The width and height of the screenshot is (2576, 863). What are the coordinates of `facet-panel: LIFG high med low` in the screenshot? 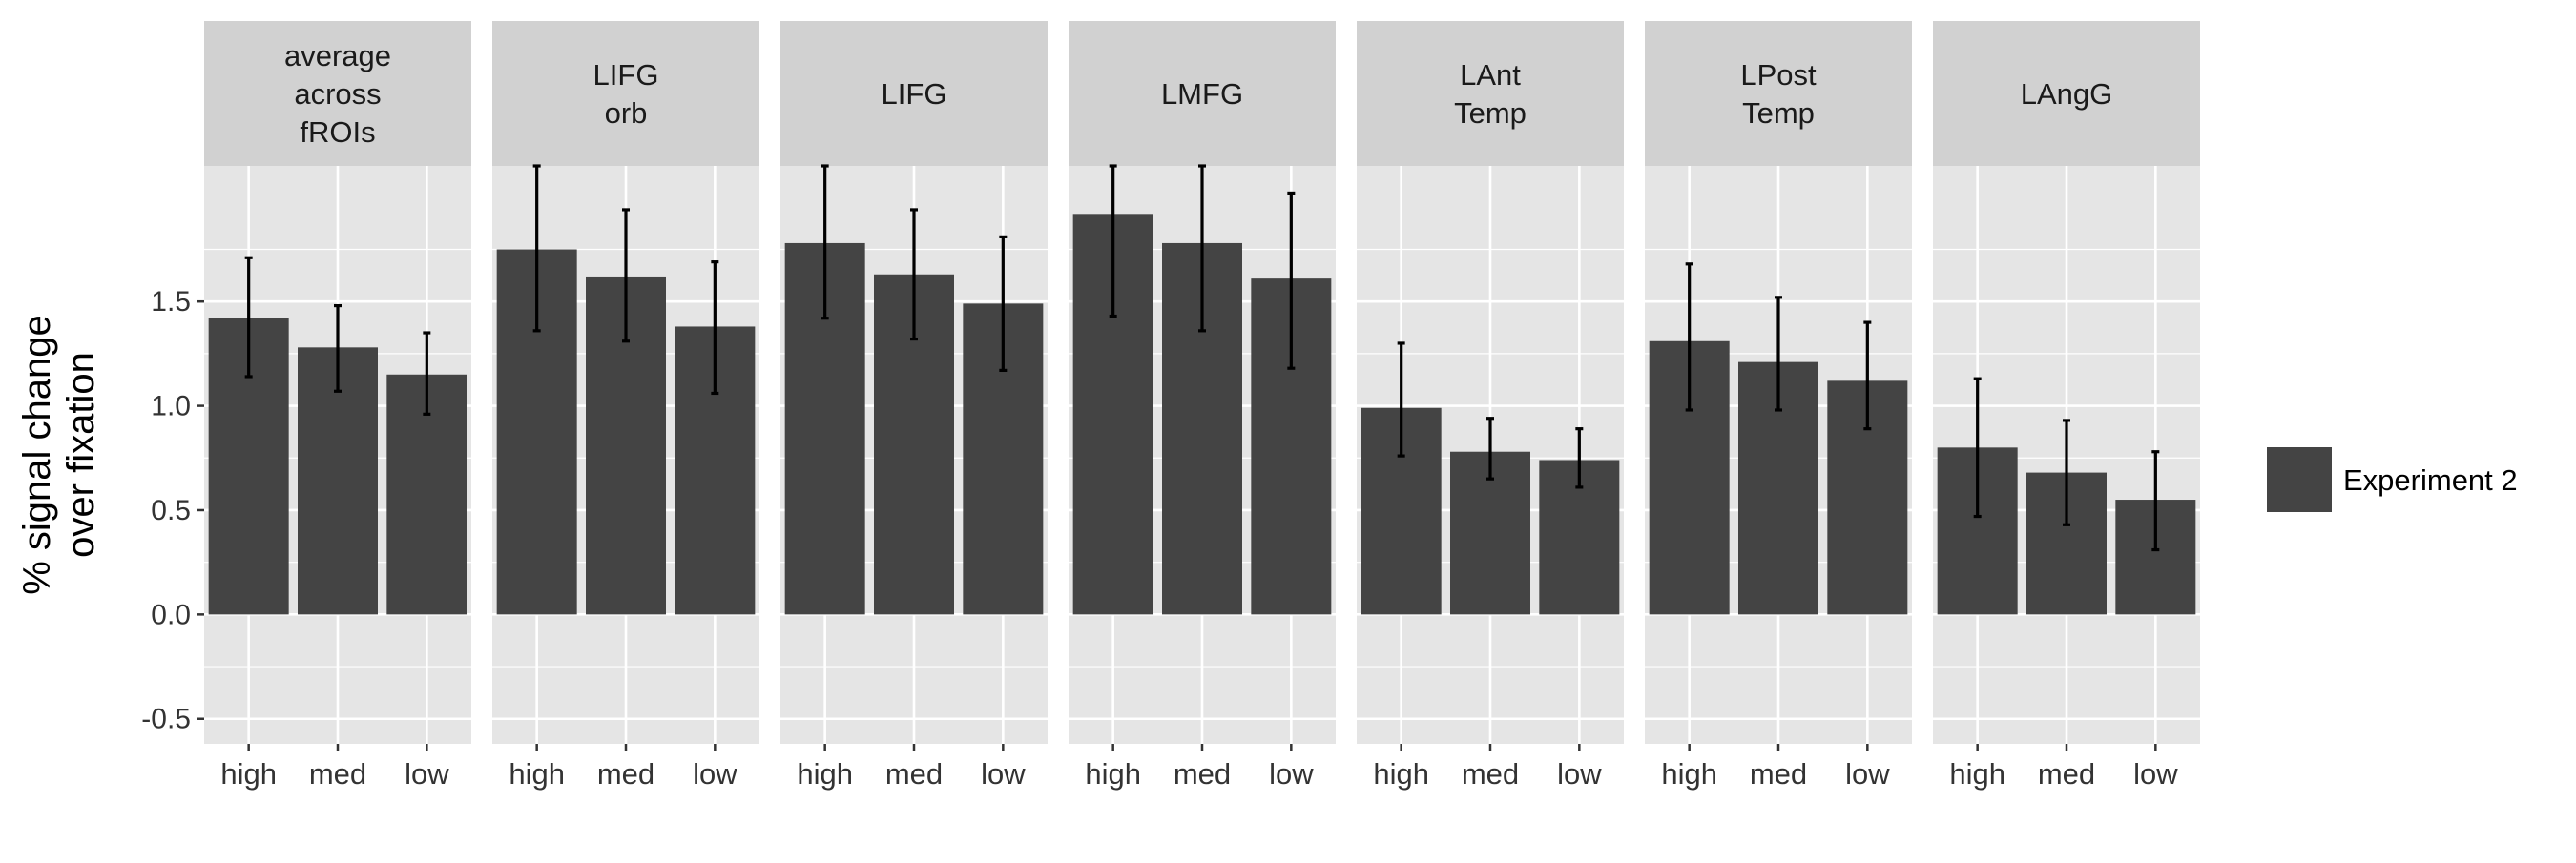 It's located at (914, 406).